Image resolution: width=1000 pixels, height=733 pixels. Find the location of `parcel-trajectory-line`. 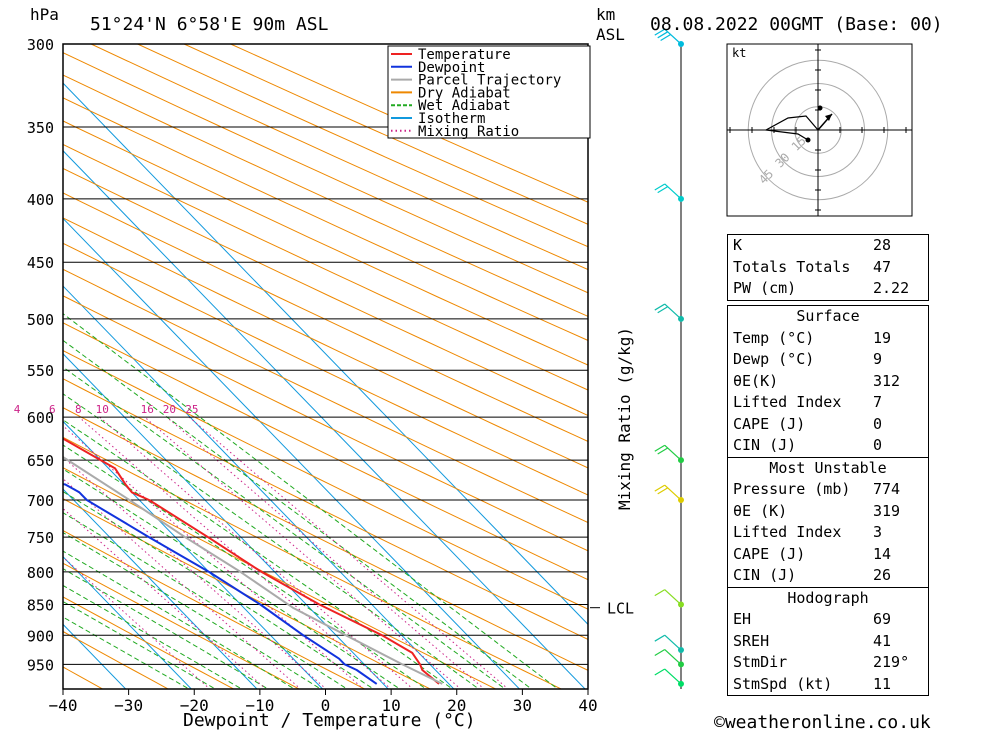

parcel-trajectory-line is located at coordinates (253, 570).